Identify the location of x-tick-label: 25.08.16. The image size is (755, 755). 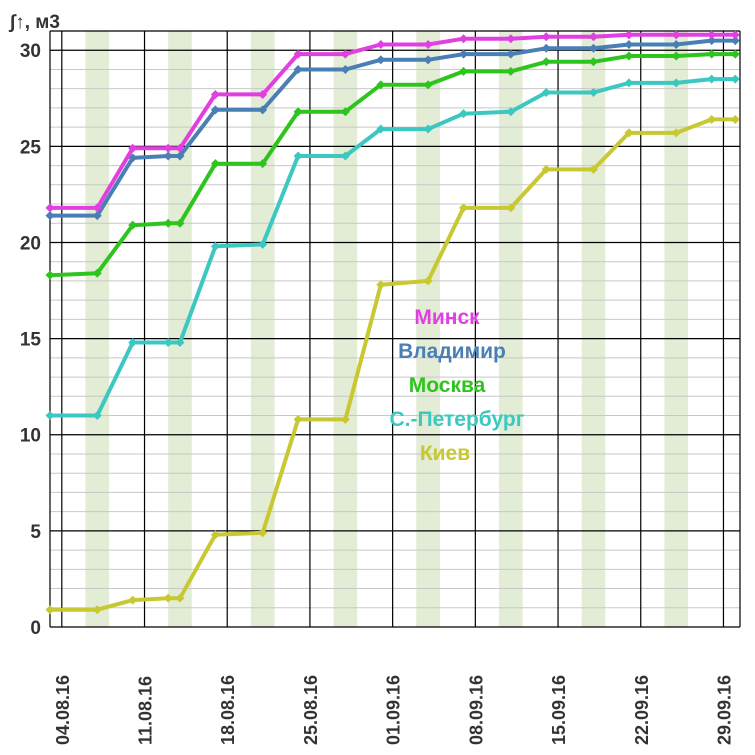
(311, 710).